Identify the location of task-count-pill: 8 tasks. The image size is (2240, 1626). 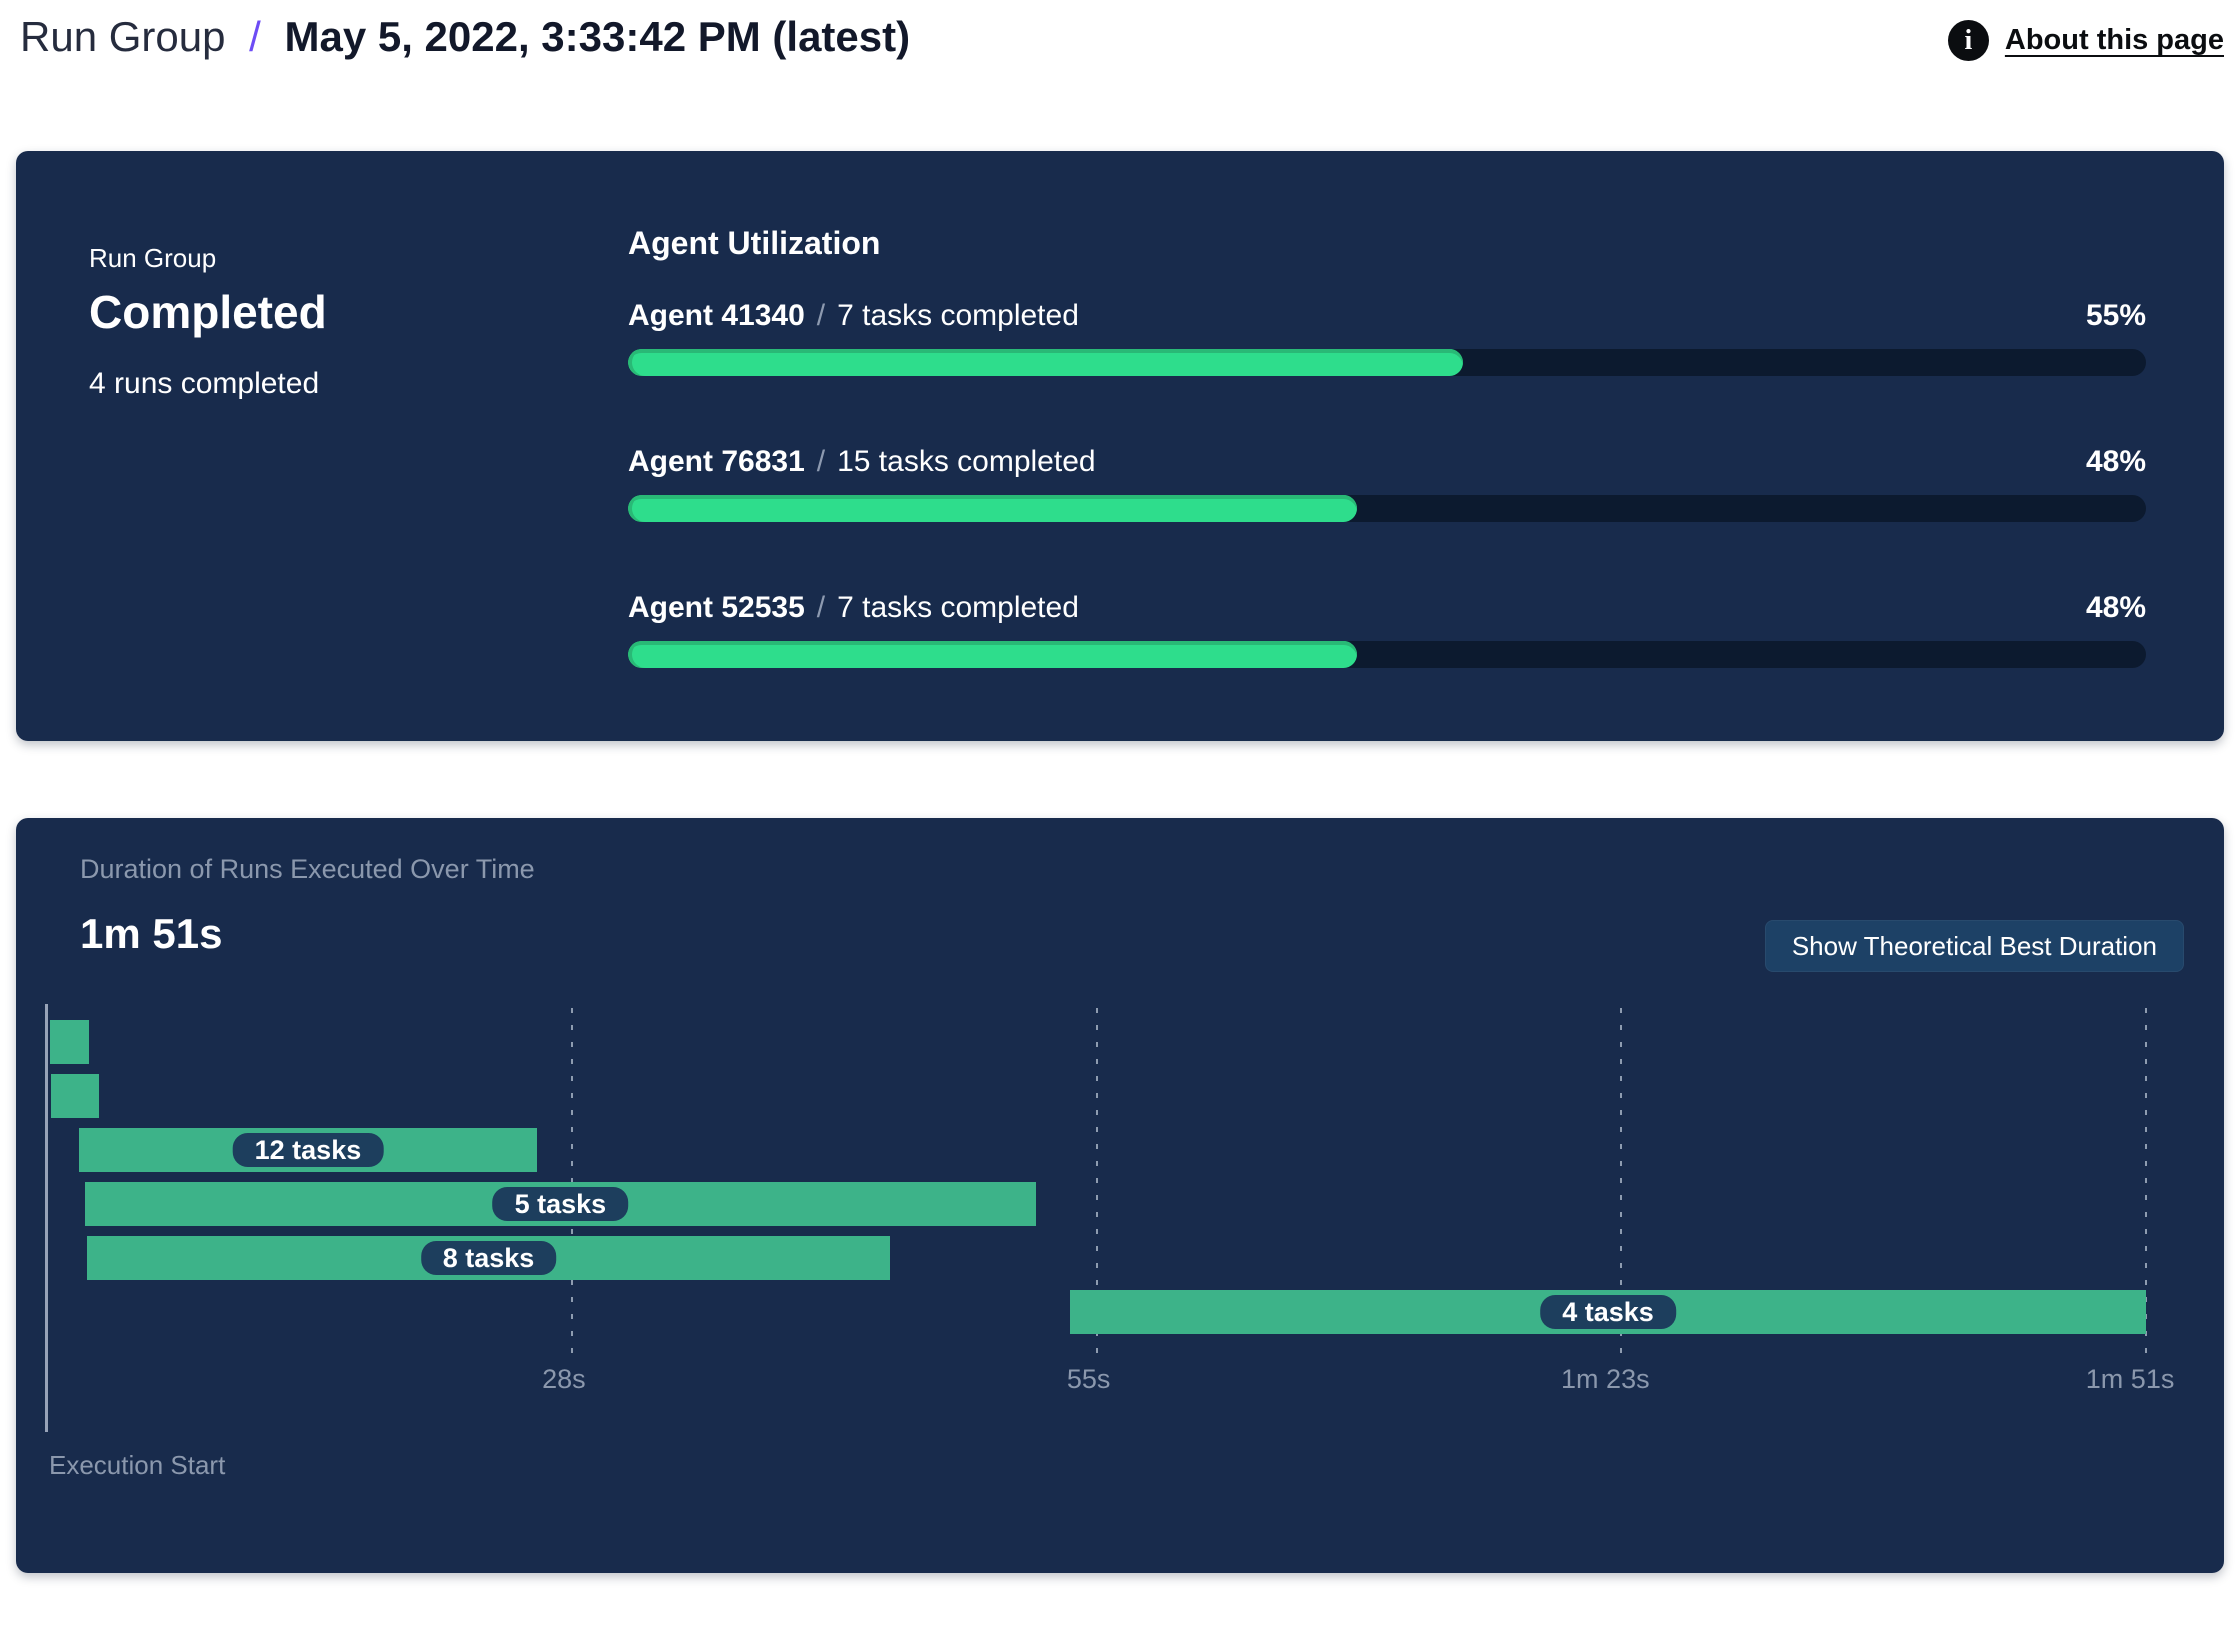
(488, 1258).